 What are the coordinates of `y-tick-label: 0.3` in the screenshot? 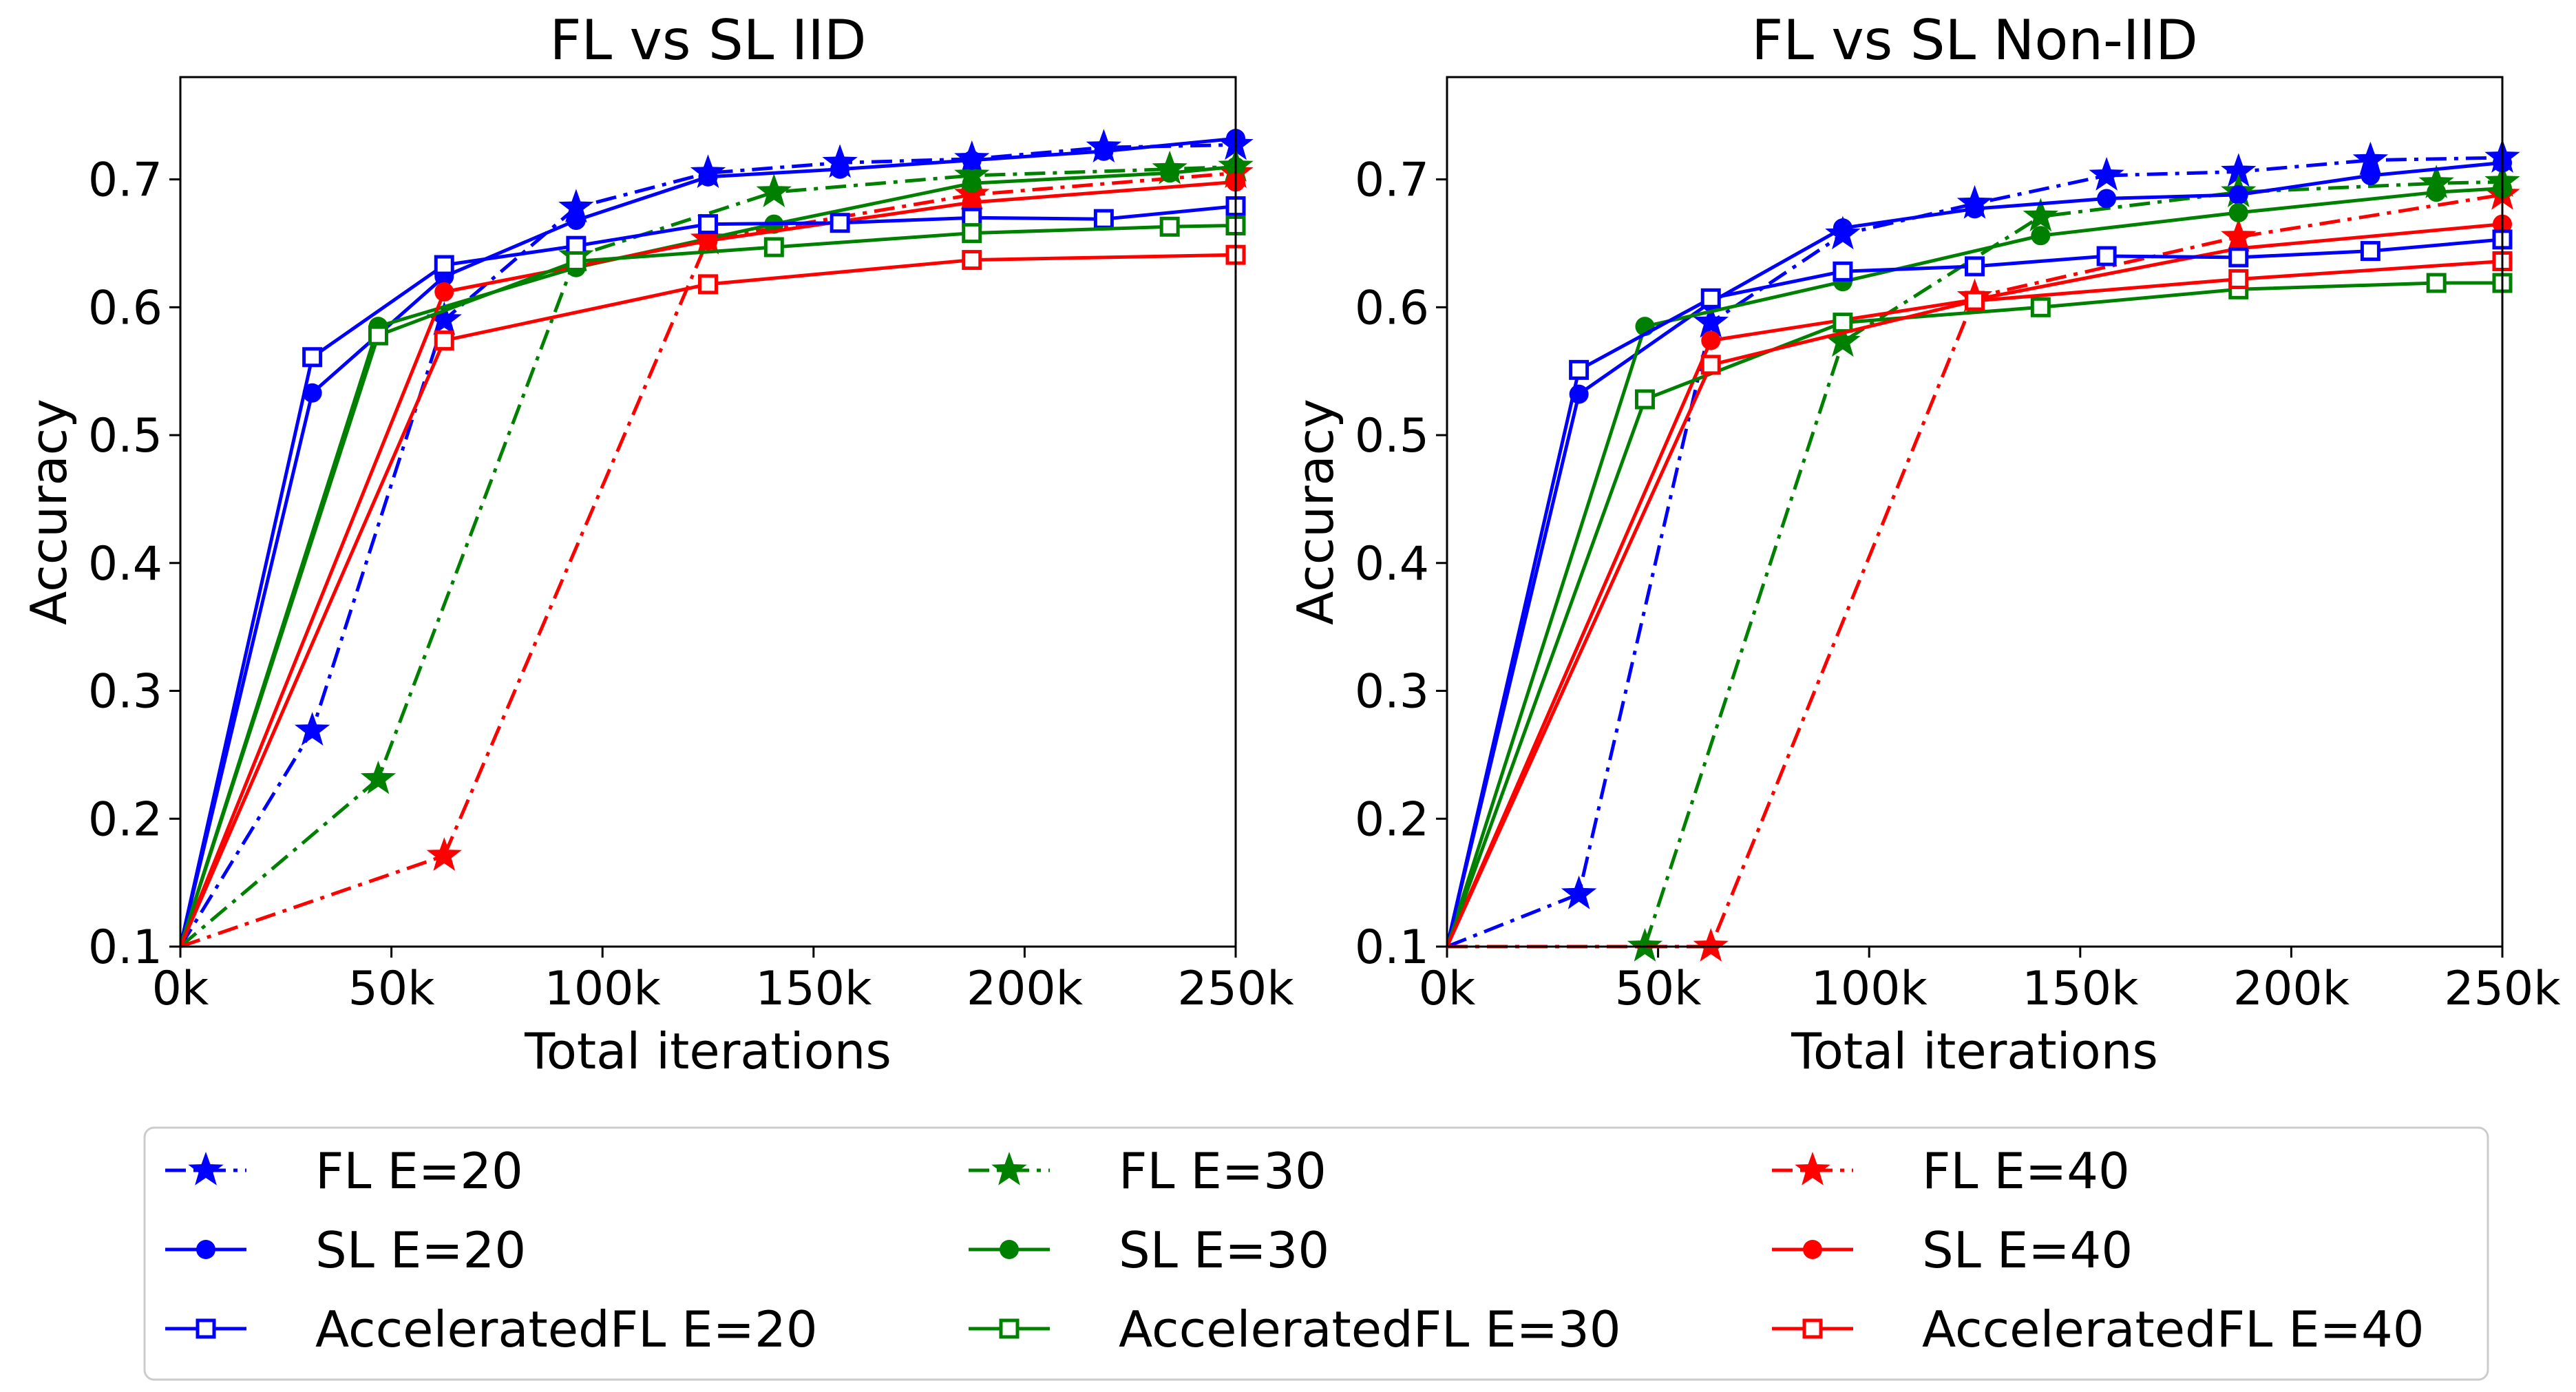 It's located at (125, 692).